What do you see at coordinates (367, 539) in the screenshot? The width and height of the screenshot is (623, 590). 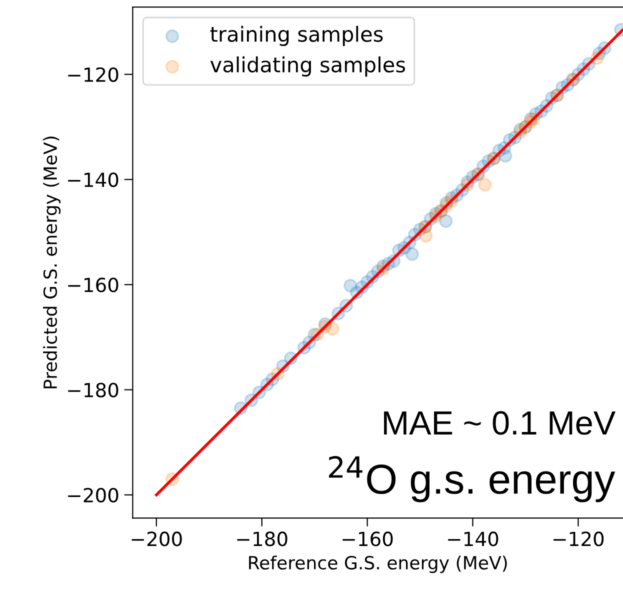 I see `x-tick-label: −160` at bounding box center [367, 539].